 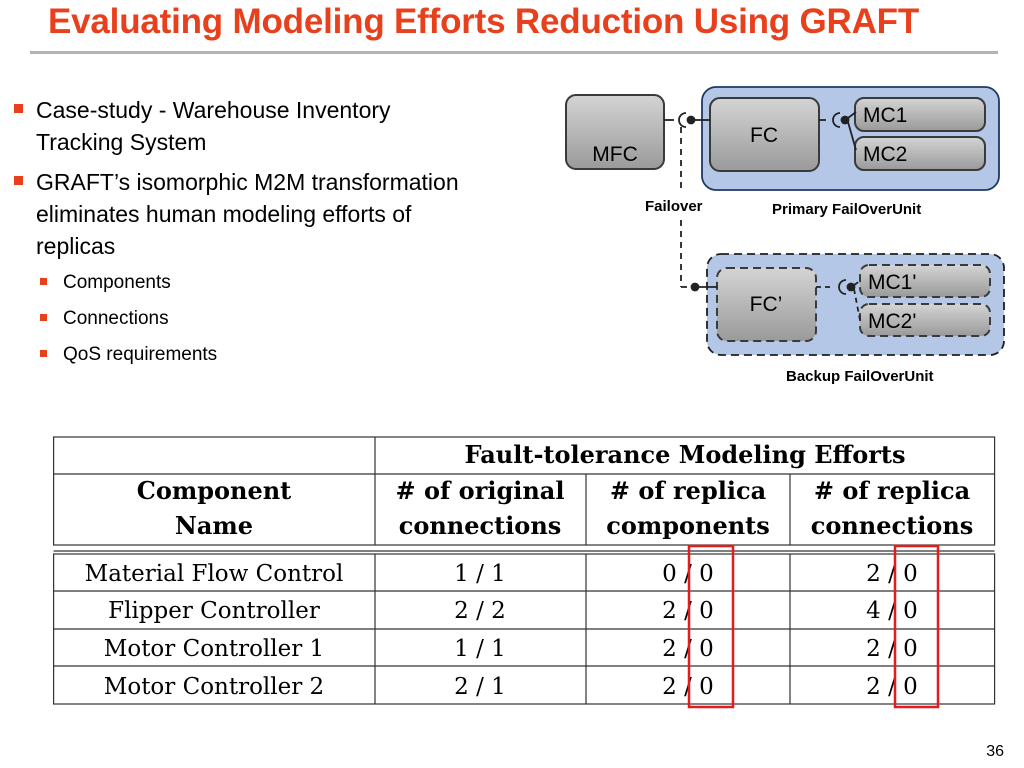 I want to click on mc1-component, so click(x=920, y=114).